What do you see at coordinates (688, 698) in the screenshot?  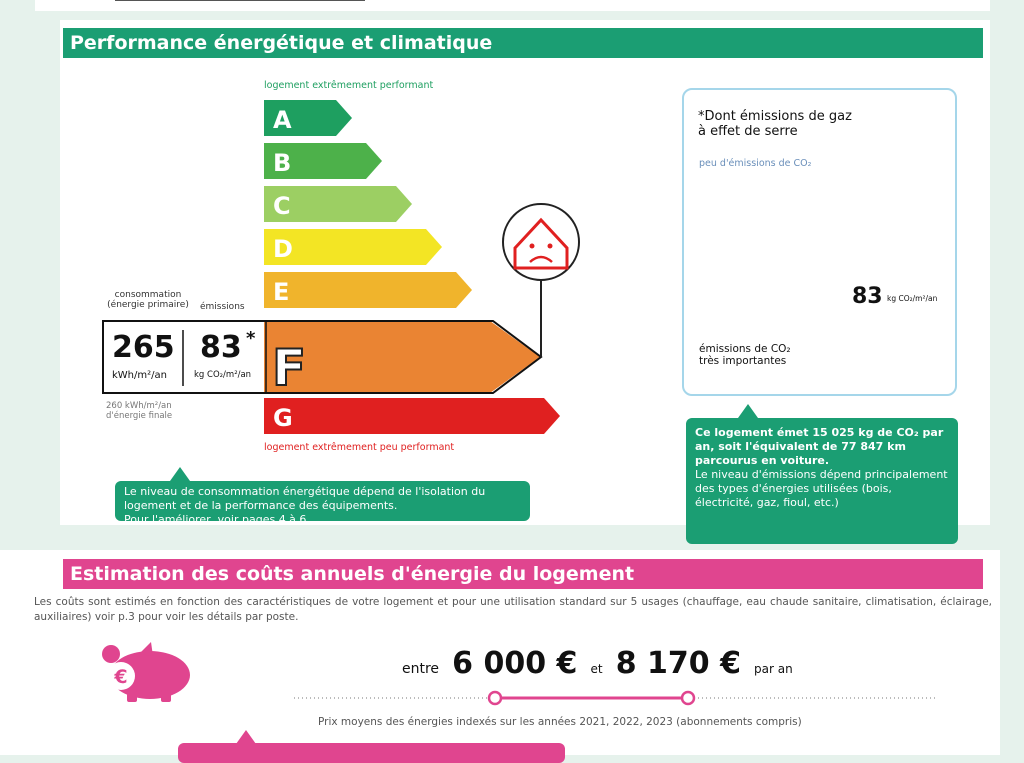 I see `cost-max-marker` at bounding box center [688, 698].